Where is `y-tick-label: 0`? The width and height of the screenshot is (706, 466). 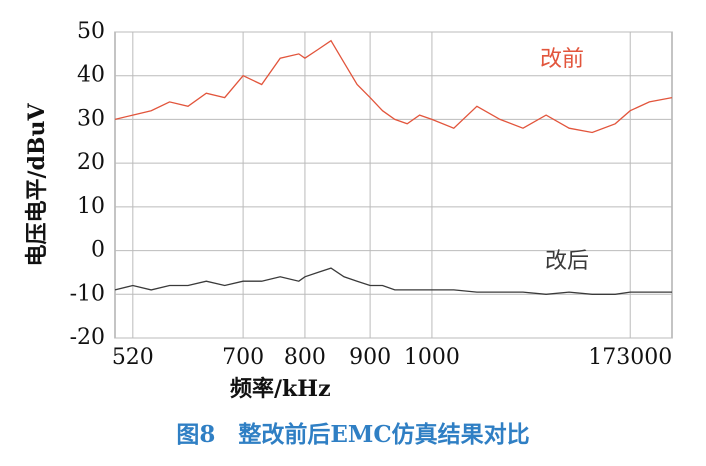
y-tick-label: 0 is located at coordinates (98, 250).